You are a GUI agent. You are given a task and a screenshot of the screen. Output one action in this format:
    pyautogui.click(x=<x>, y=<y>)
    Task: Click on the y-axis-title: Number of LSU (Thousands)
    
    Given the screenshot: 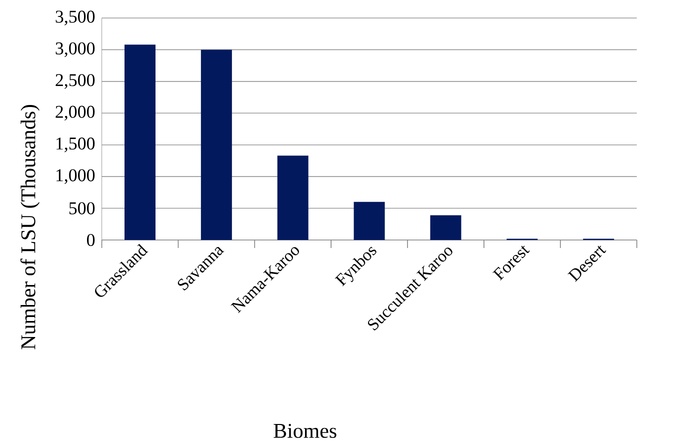 What is the action you would take?
    pyautogui.click(x=30, y=227)
    